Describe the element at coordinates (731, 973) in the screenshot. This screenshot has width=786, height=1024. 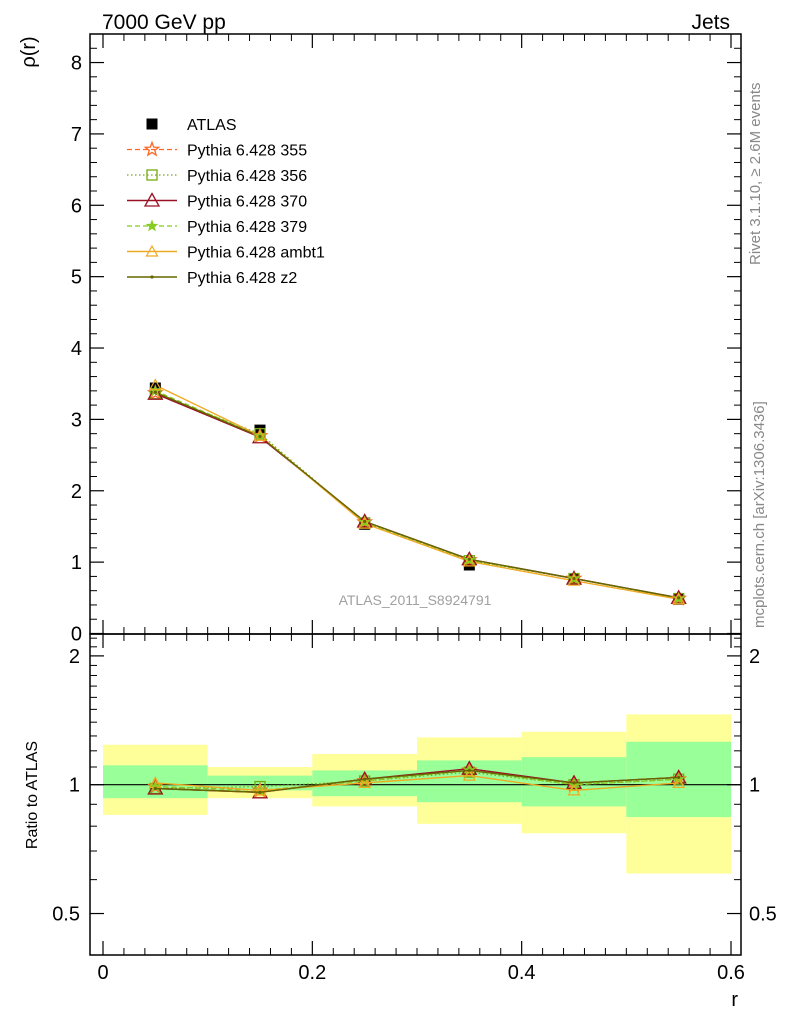
I see `x-tick-label: 0.6` at that location.